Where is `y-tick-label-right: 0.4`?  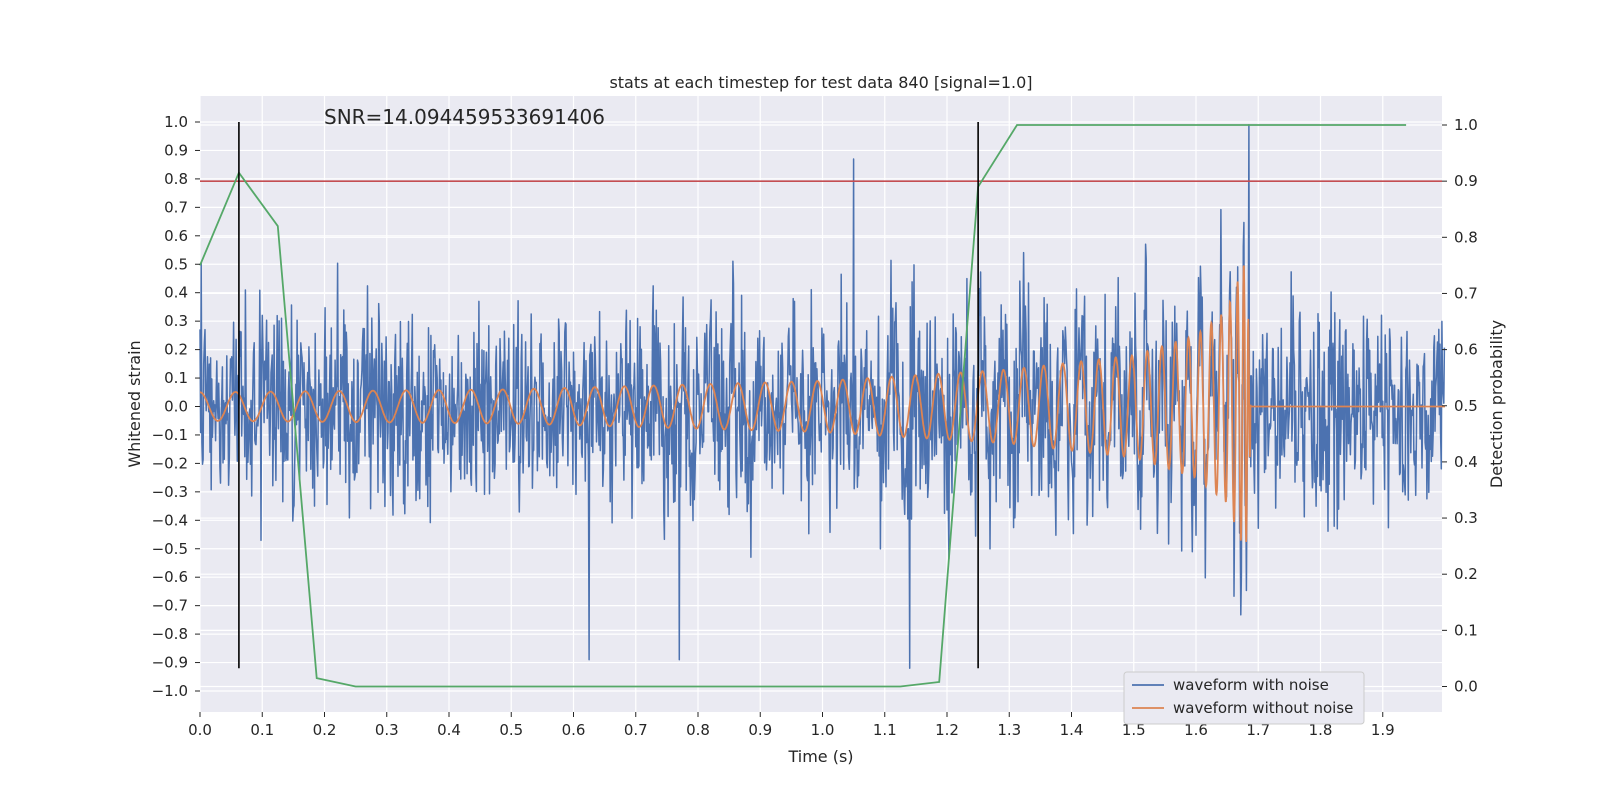
y-tick-label-right: 0.4 is located at coordinates (1466, 462).